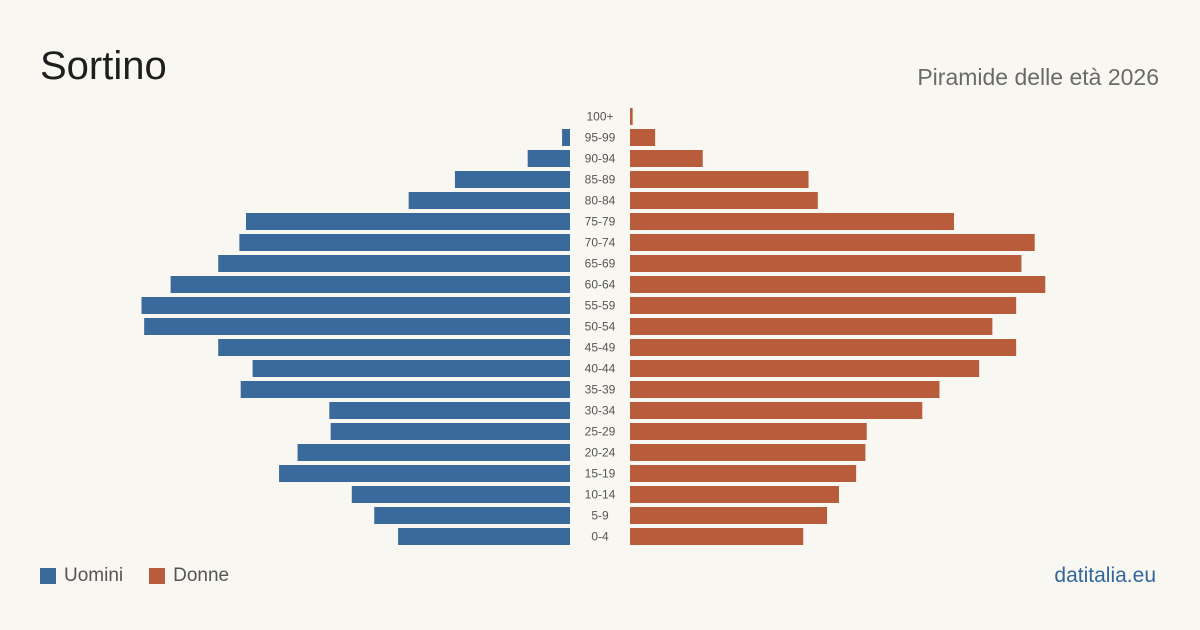 This screenshot has width=1200, height=630. Describe the element at coordinates (48, 576) in the screenshot. I see `legend-swatch-uomini` at that location.